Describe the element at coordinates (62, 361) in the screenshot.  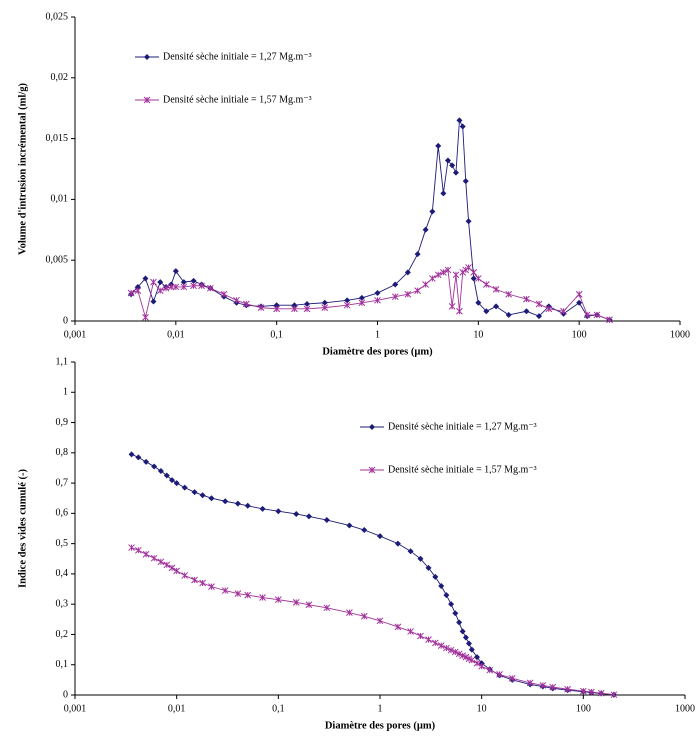
I see `y-tick-label: 1,1` at that location.